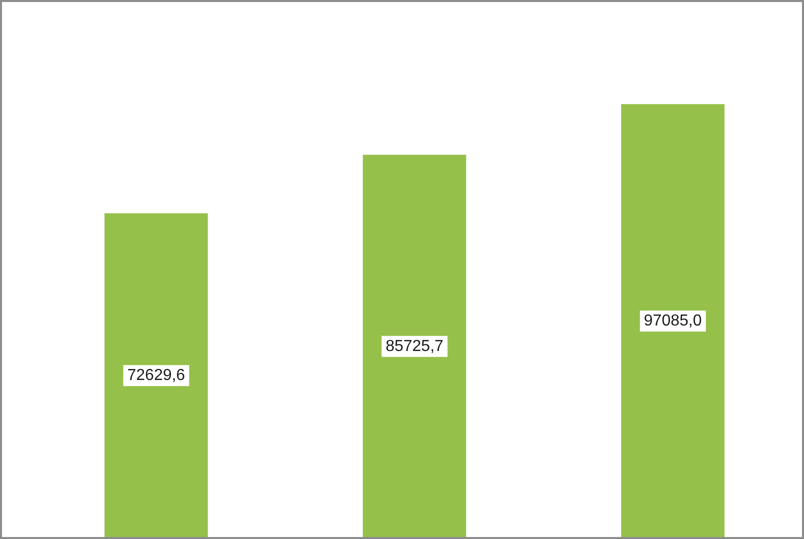 The image size is (804, 539). Describe the element at coordinates (673, 321) in the screenshot. I see `data-label: 97085,0` at that location.